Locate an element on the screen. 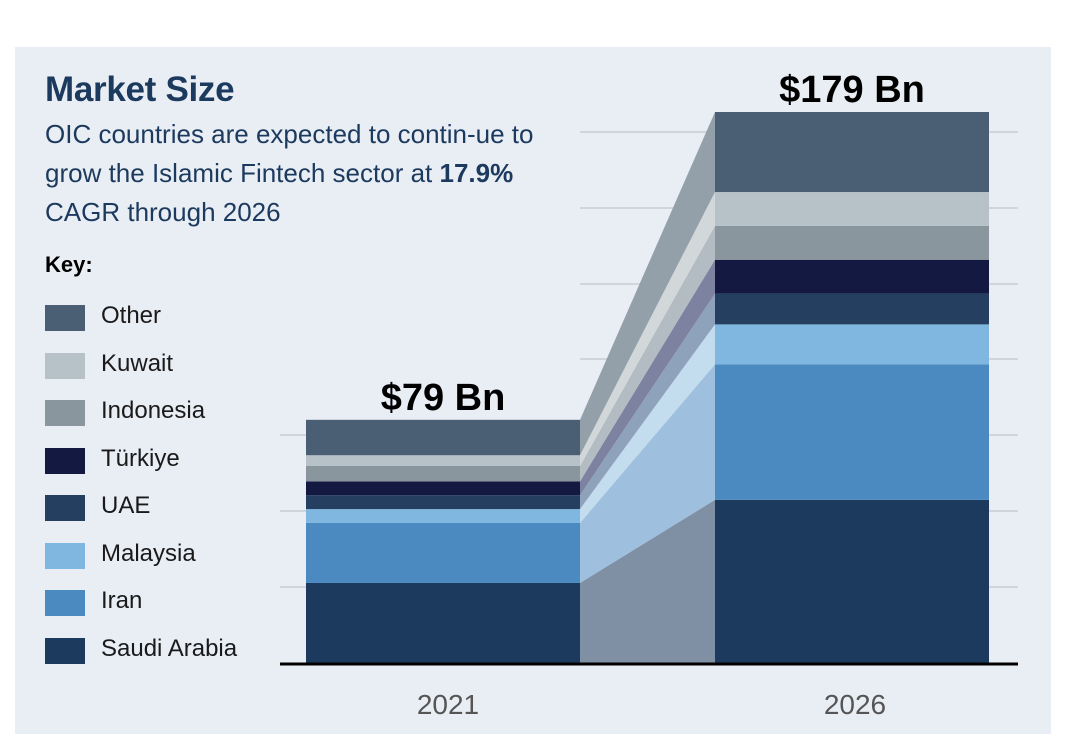 This screenshot has height=755, width=1080. bar-segment-t-rkiye-2021 is located at coordinates (443, 488).